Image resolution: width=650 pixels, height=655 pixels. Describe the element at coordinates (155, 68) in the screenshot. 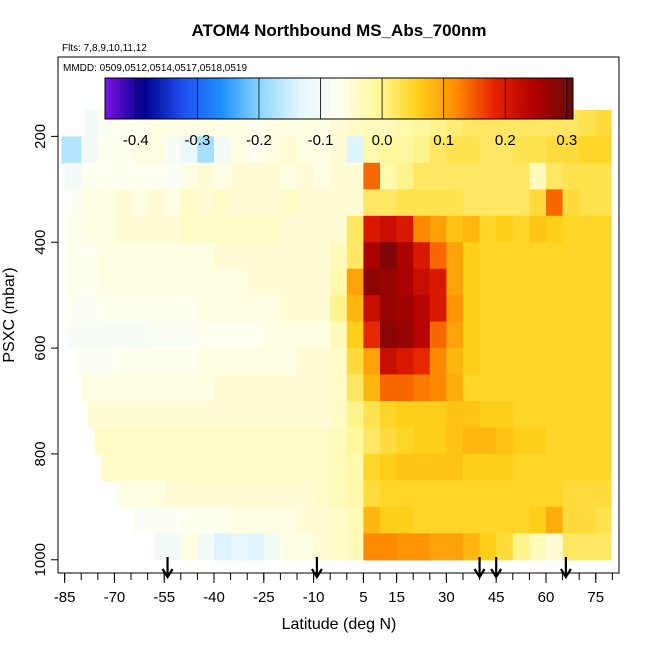

I see `dates-note: MMDD: 0509,0512,0514,0517,0518,0519` at that location.